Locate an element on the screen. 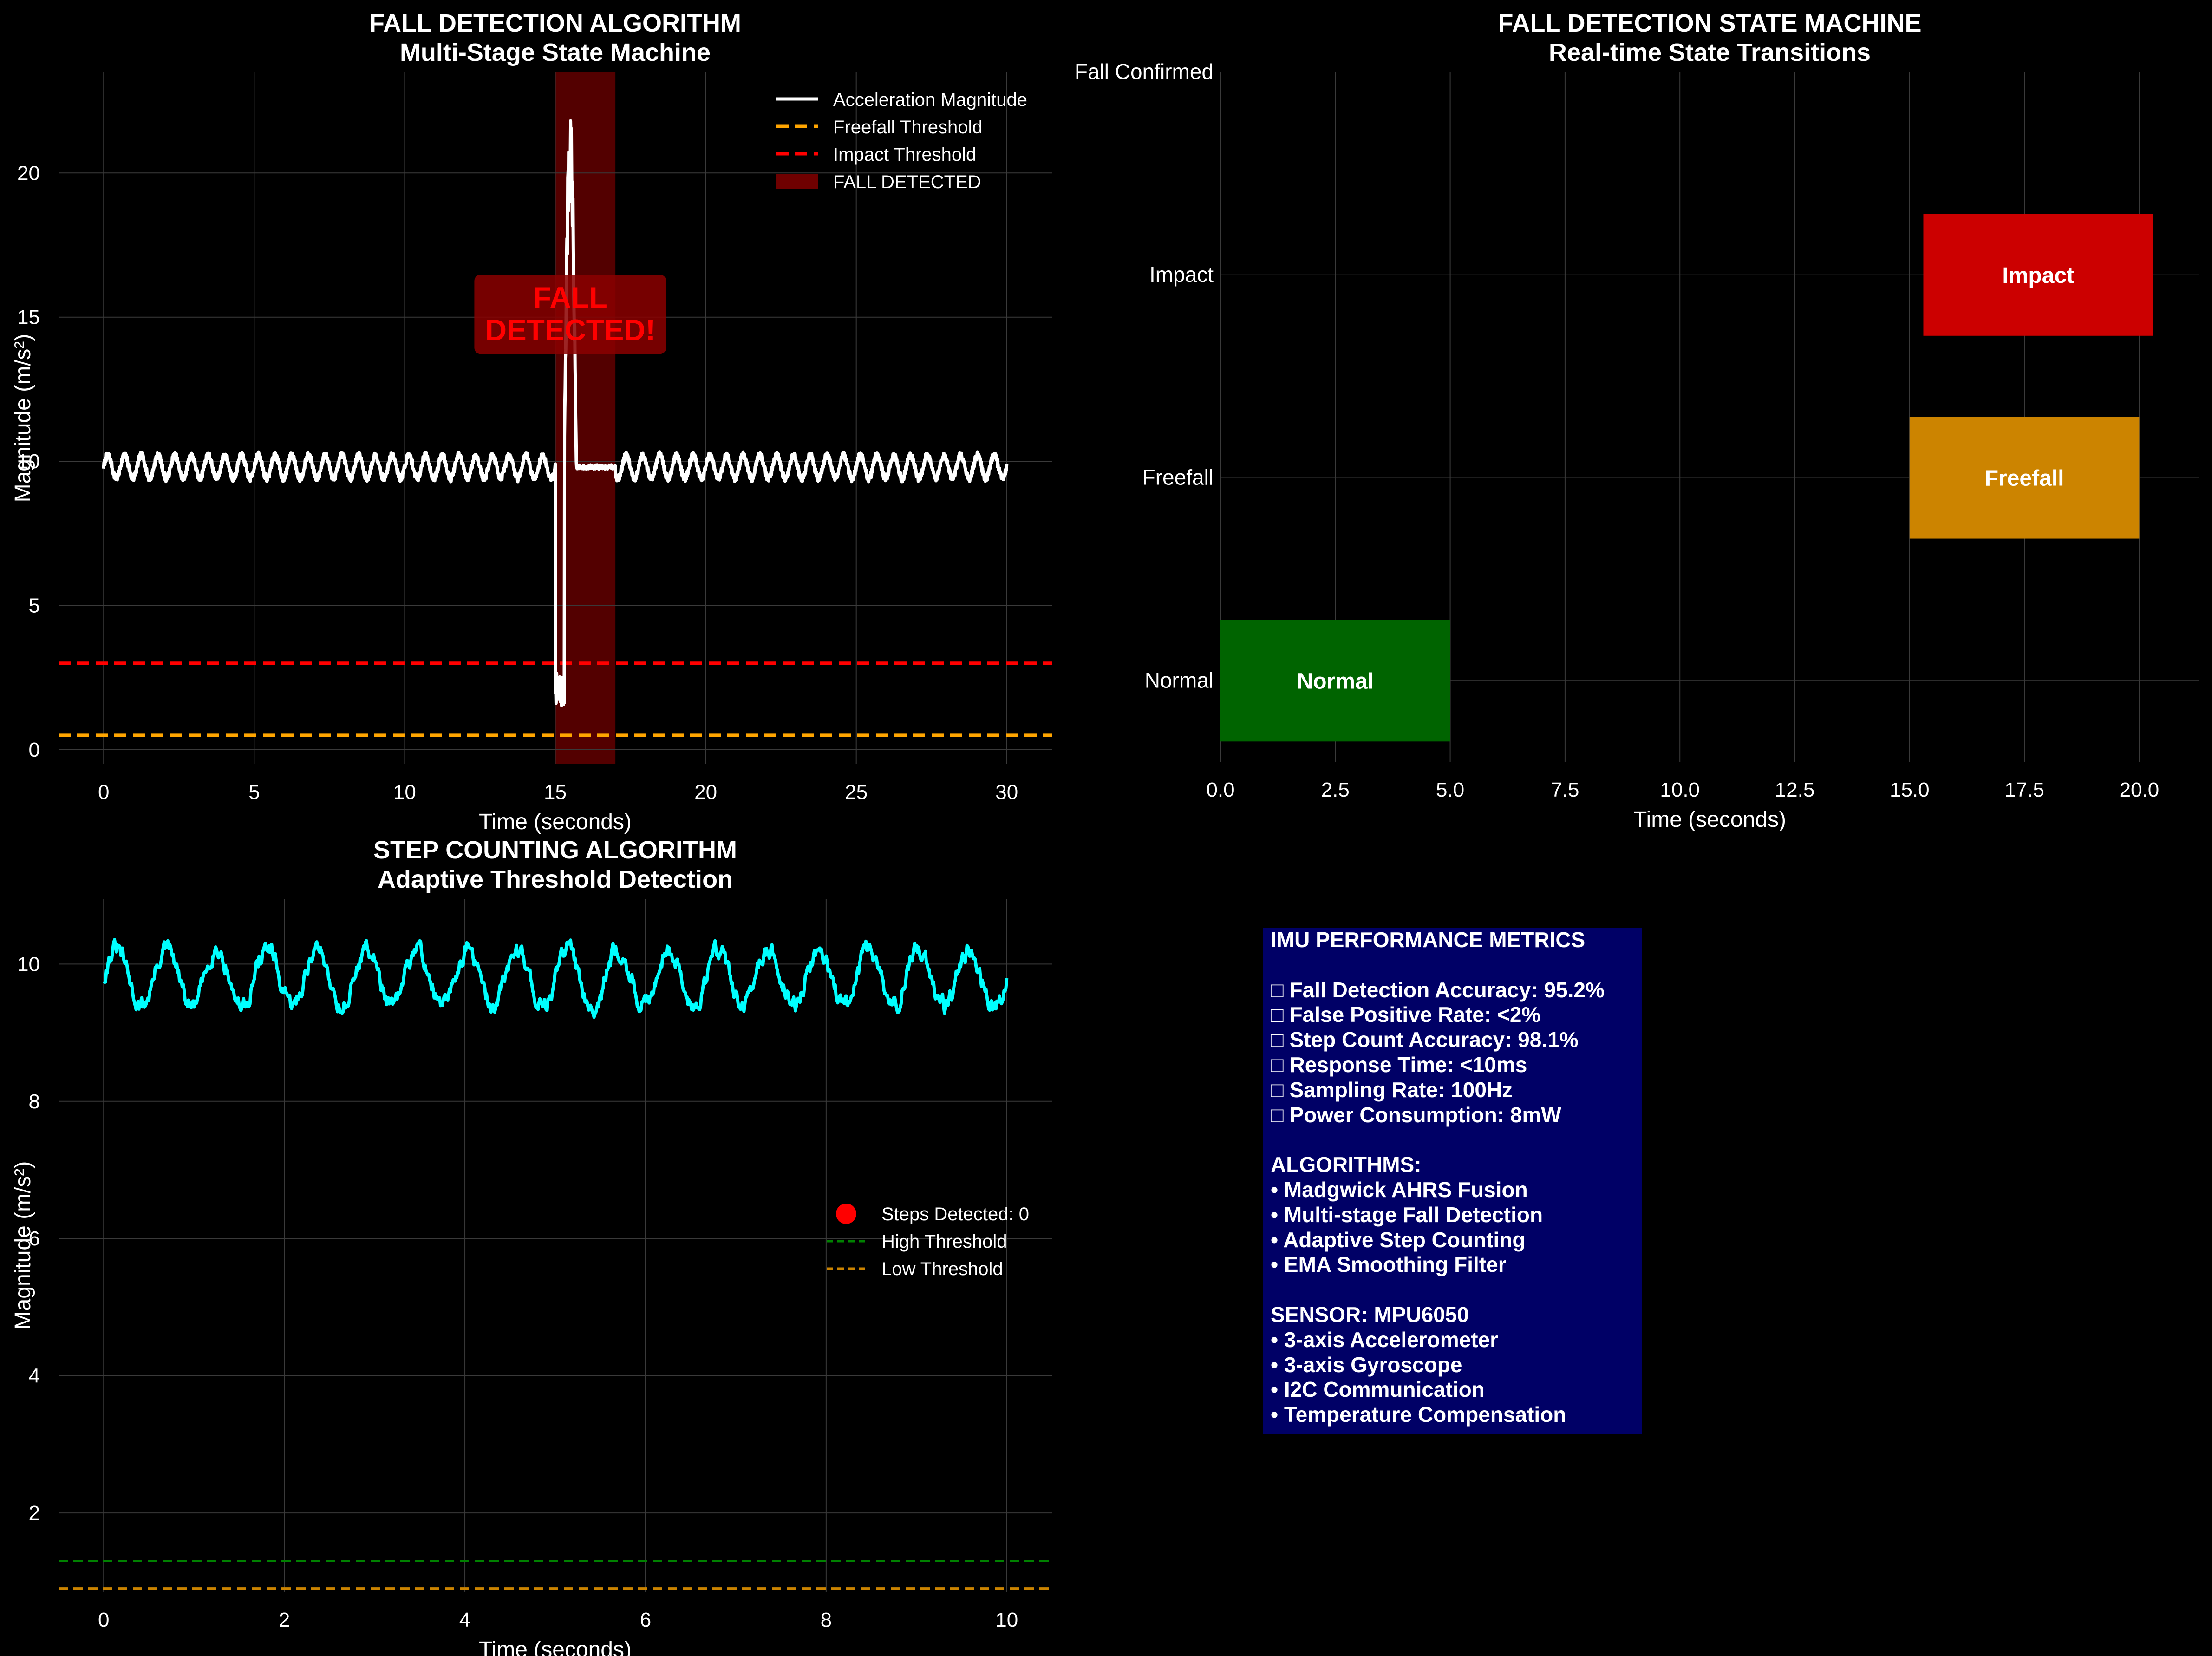  chart-subtitle: Multi-Stage State Machine is located at coordinates (555, 52).